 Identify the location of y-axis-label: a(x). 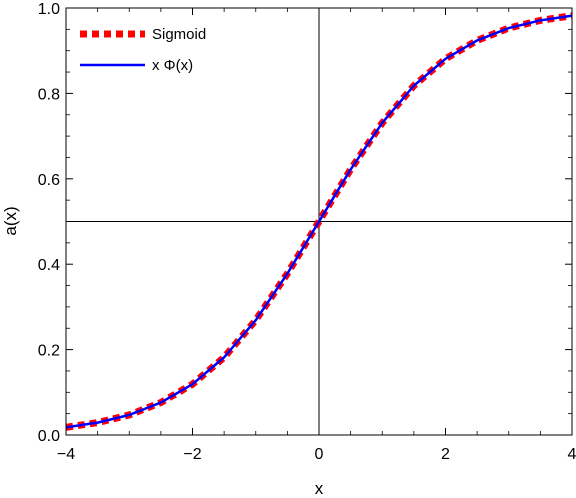
(10, 220).